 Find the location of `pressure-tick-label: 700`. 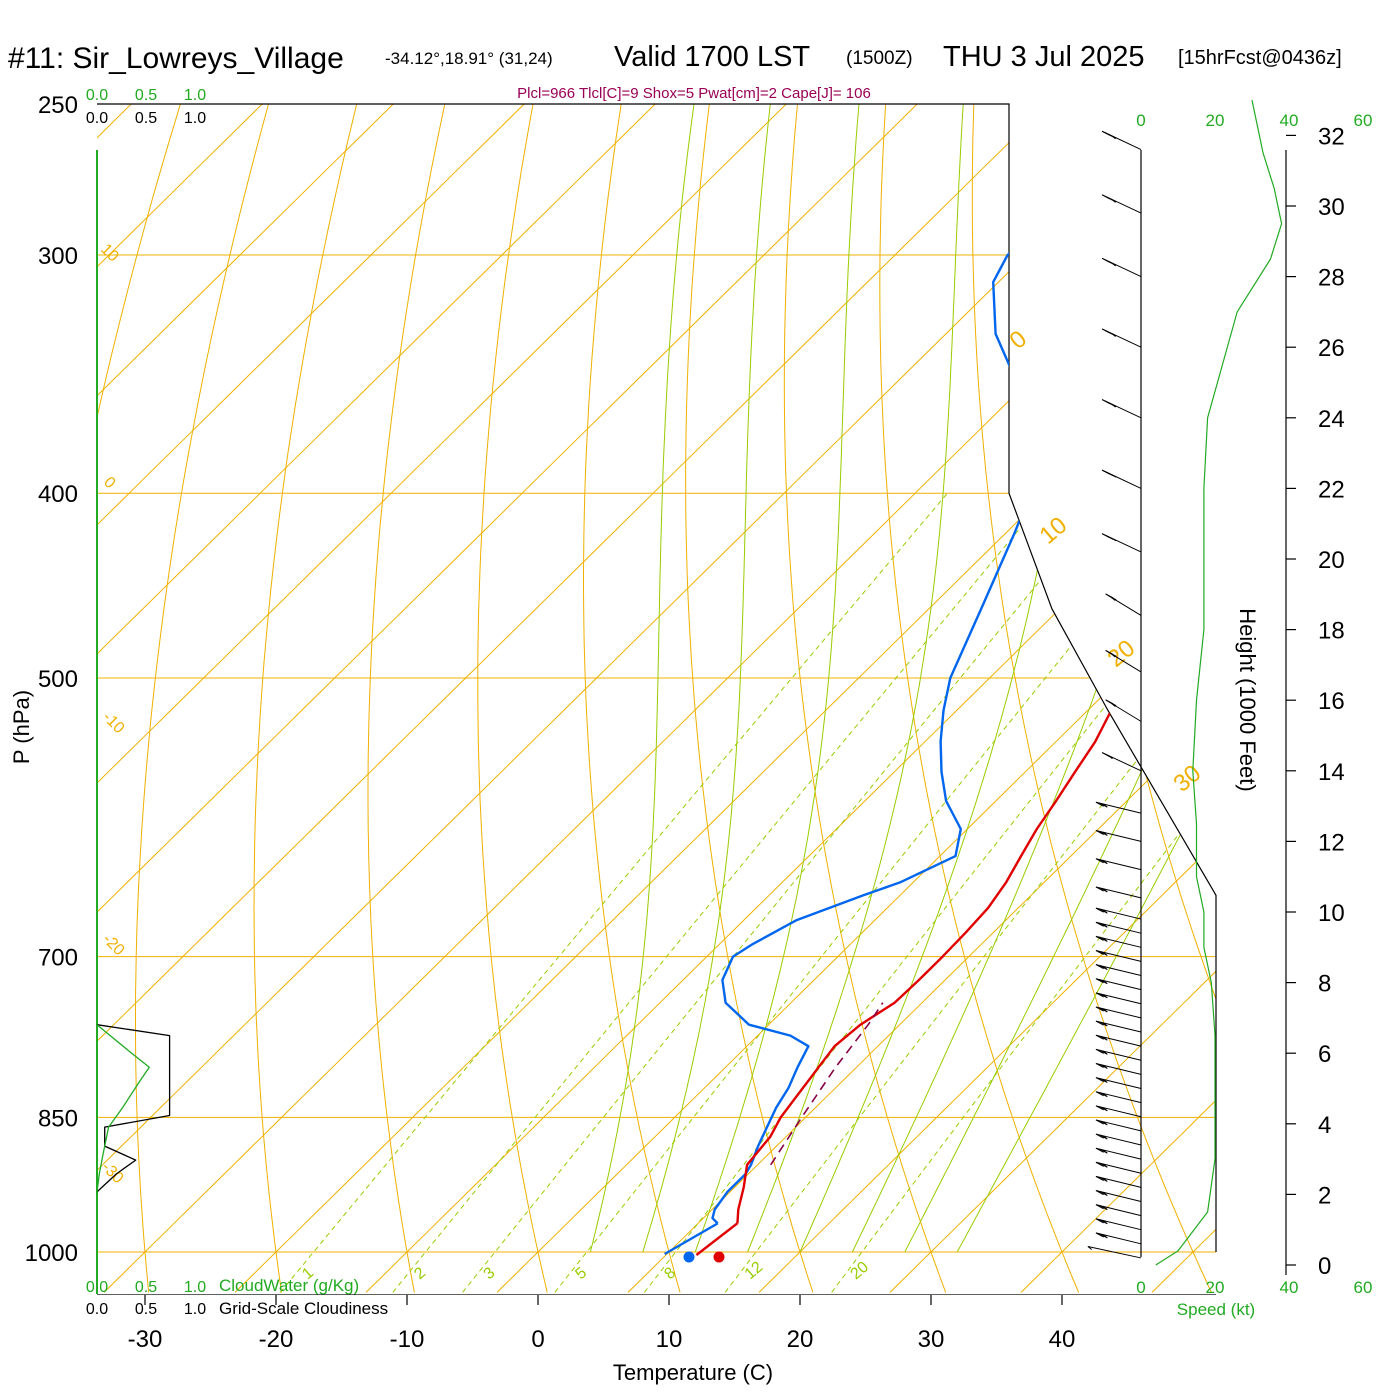

pressure-tick-label: 700 is located at coordinates (58, 958).